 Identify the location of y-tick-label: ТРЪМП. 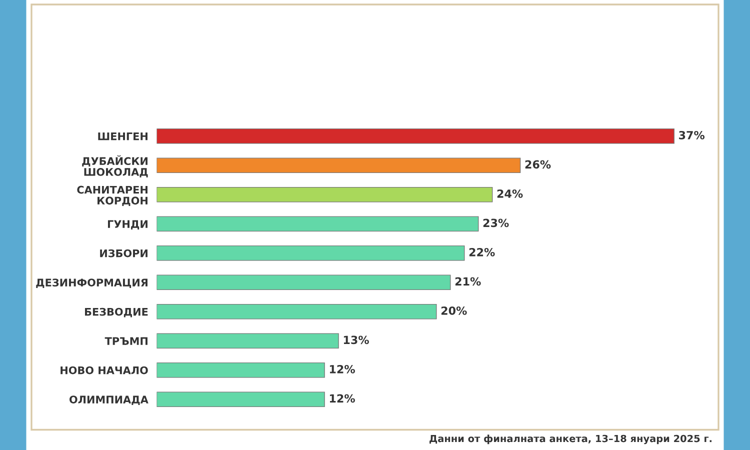
(126, 341).